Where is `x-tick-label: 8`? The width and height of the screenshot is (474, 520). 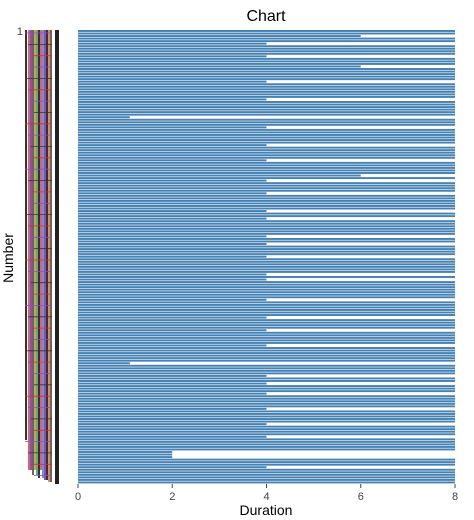
x-tick-label: 8 is located at coordinates (455, 497).